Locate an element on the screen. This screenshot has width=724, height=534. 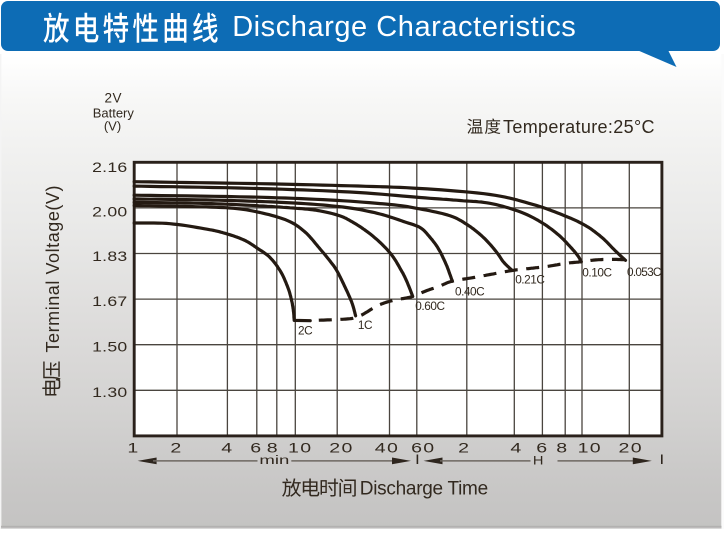
svg-text: 1C is located at coordinates (365, 325).